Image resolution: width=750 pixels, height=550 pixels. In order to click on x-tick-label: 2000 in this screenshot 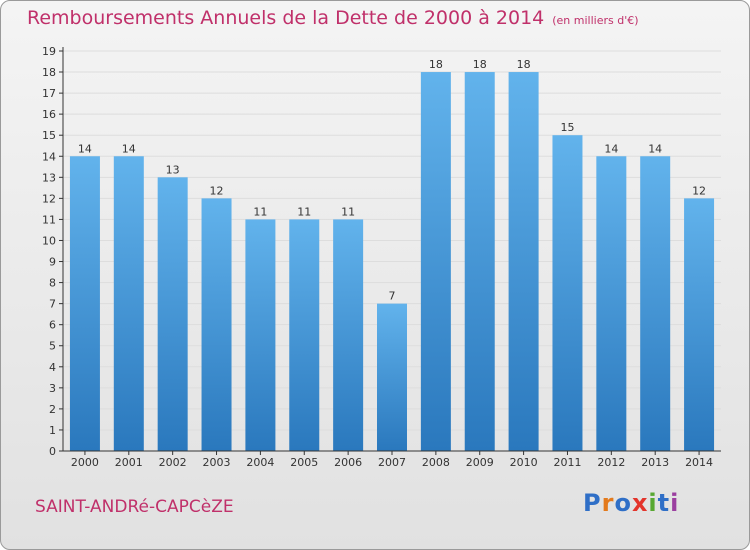, I will do `click(85, 462)`.